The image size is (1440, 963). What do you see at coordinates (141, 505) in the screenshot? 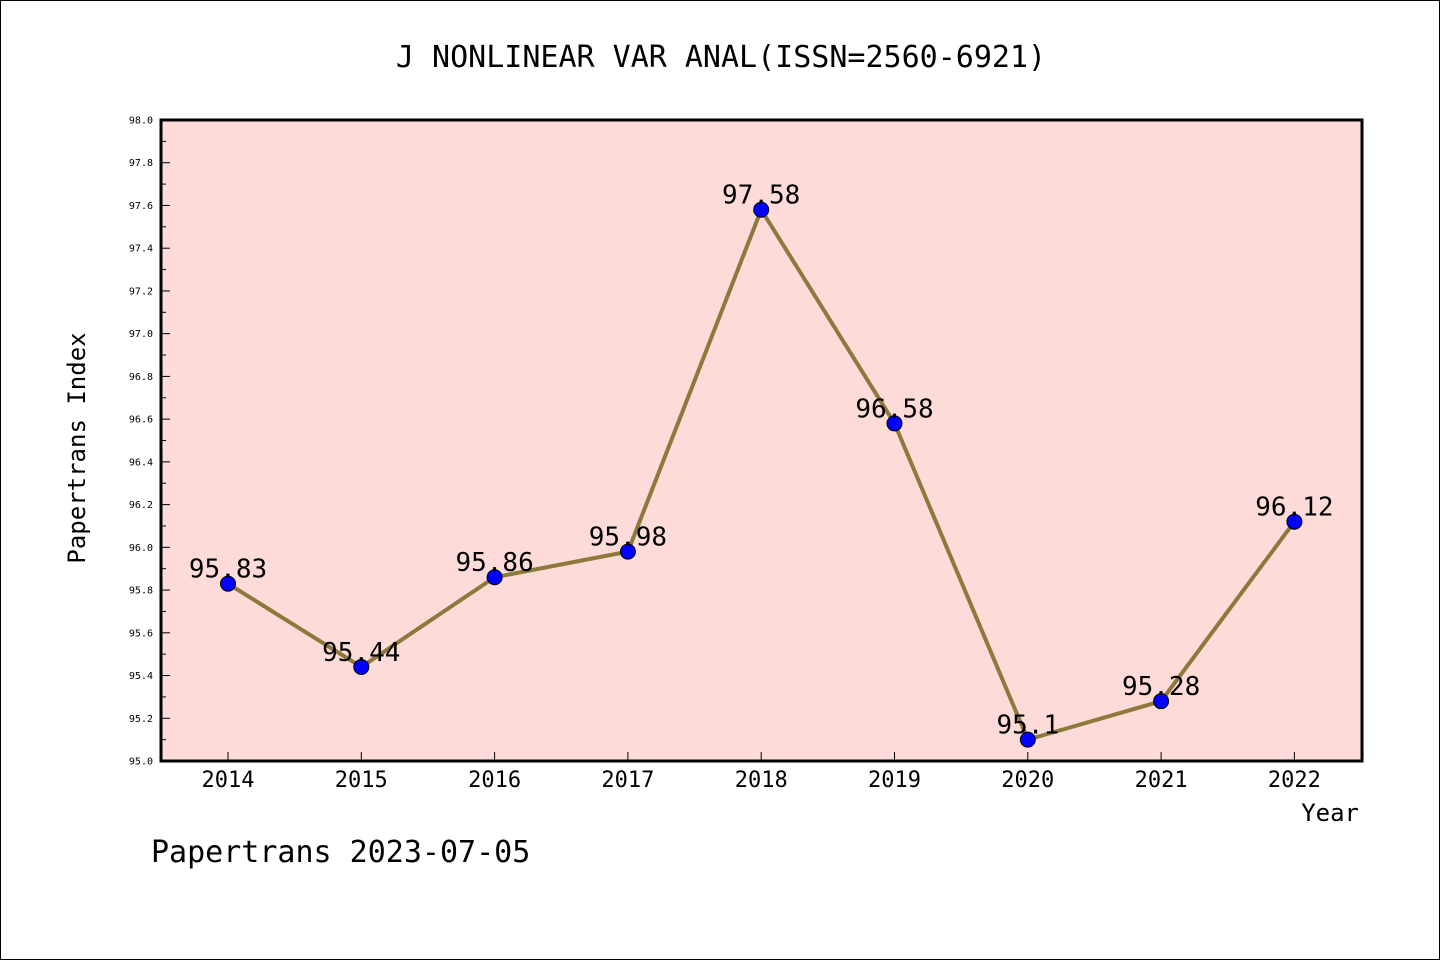
I see `y-tick-label: 96.2` at bounding box center [141, 505].